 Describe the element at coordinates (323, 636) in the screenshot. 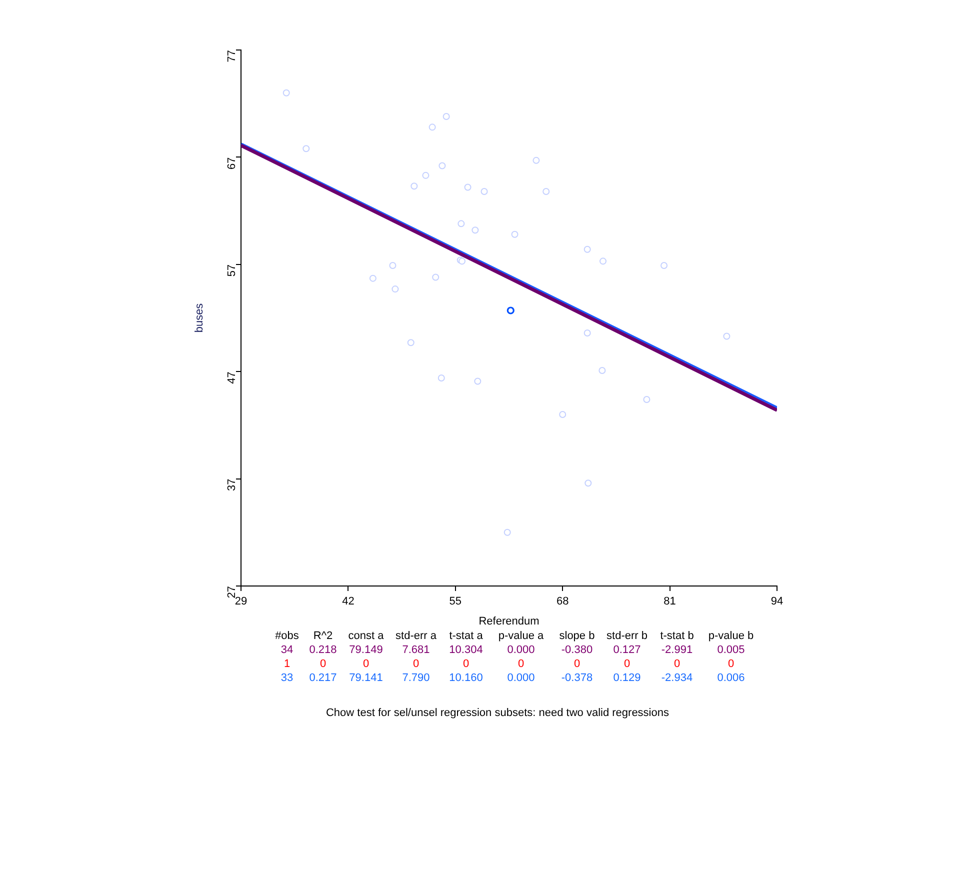

I see `text: R^2` at that location.